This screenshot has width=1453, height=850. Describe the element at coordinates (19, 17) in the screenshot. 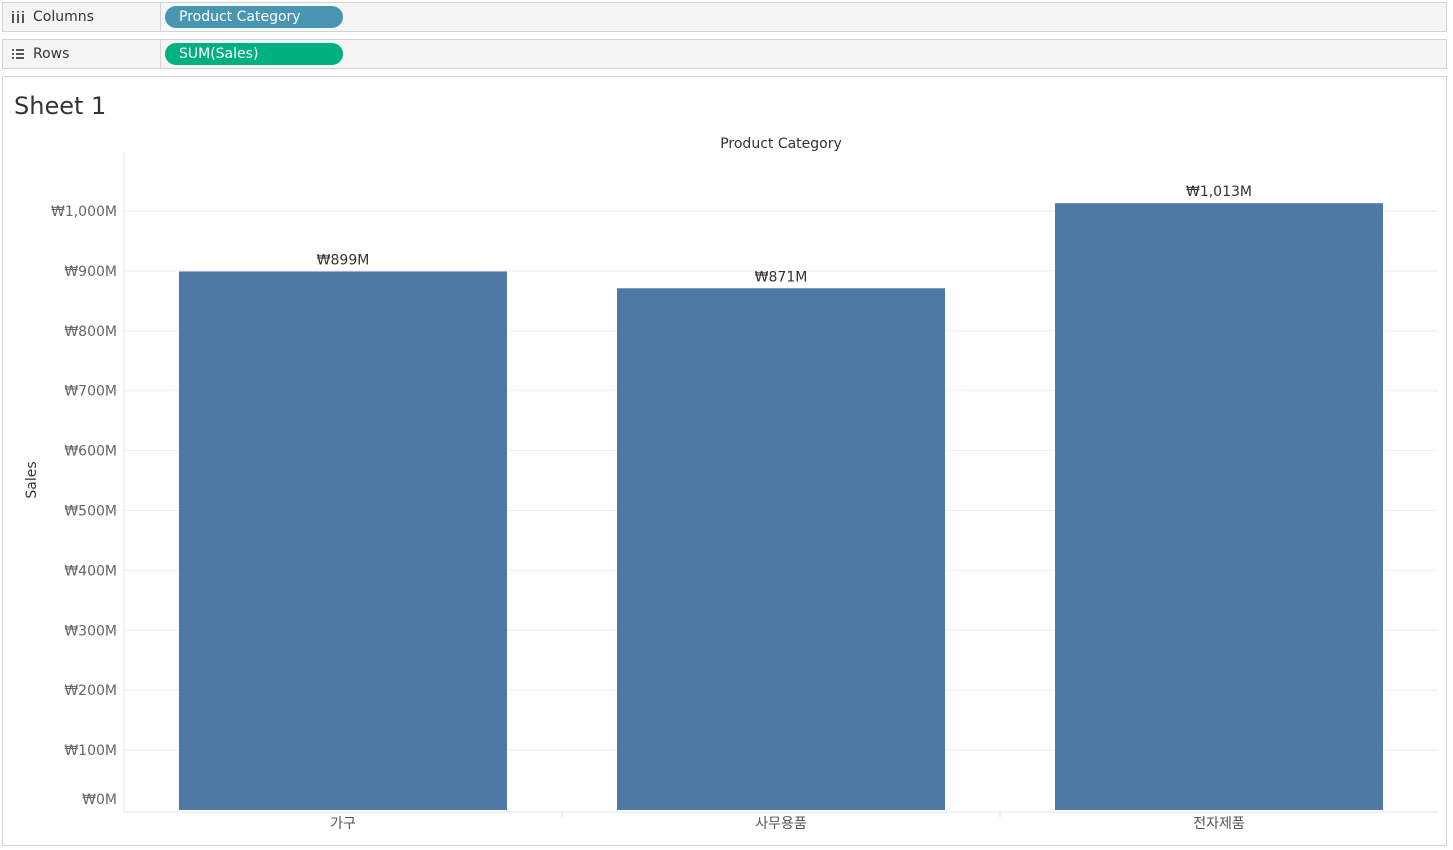

I see `columns-icon` at that location.